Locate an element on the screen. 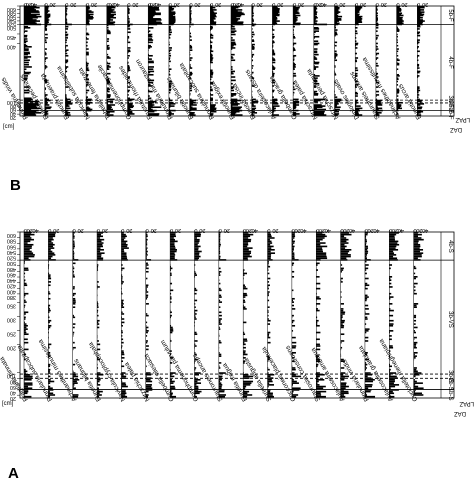 The width and height of the screenshot is (474, 489). scale-tick-label: 20 is located at coordinates (135, 4).